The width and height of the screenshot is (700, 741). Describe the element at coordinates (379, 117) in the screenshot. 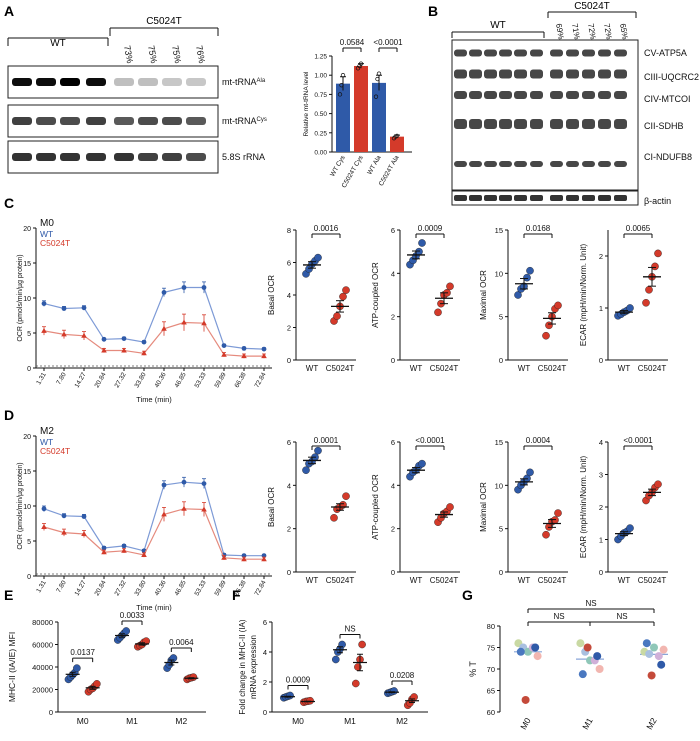

I see `bar` at that location.